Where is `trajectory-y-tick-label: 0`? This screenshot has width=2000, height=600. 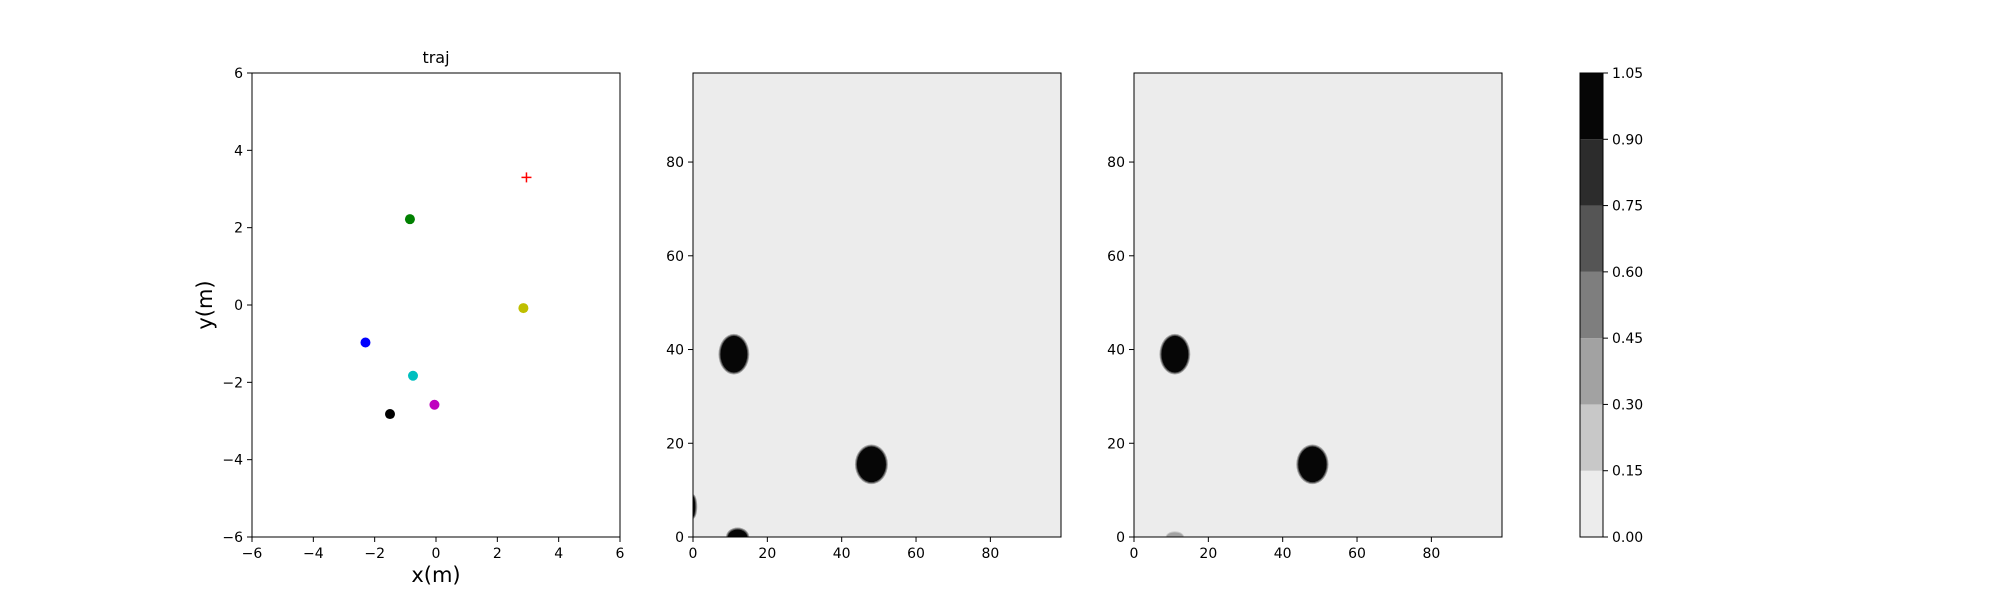
trajectory-y-tick-label: 0 is located at coordinates (238, 306).